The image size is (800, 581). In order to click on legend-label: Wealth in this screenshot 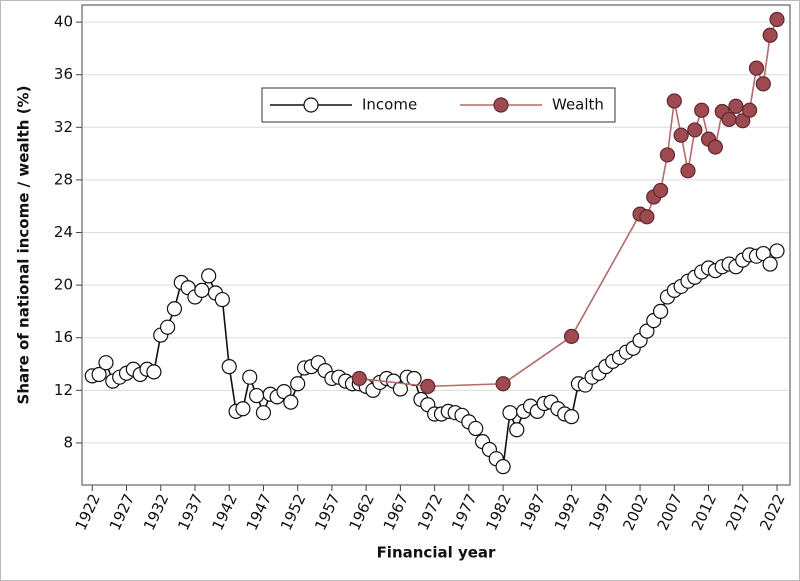, I will do `click(578, 105)`.